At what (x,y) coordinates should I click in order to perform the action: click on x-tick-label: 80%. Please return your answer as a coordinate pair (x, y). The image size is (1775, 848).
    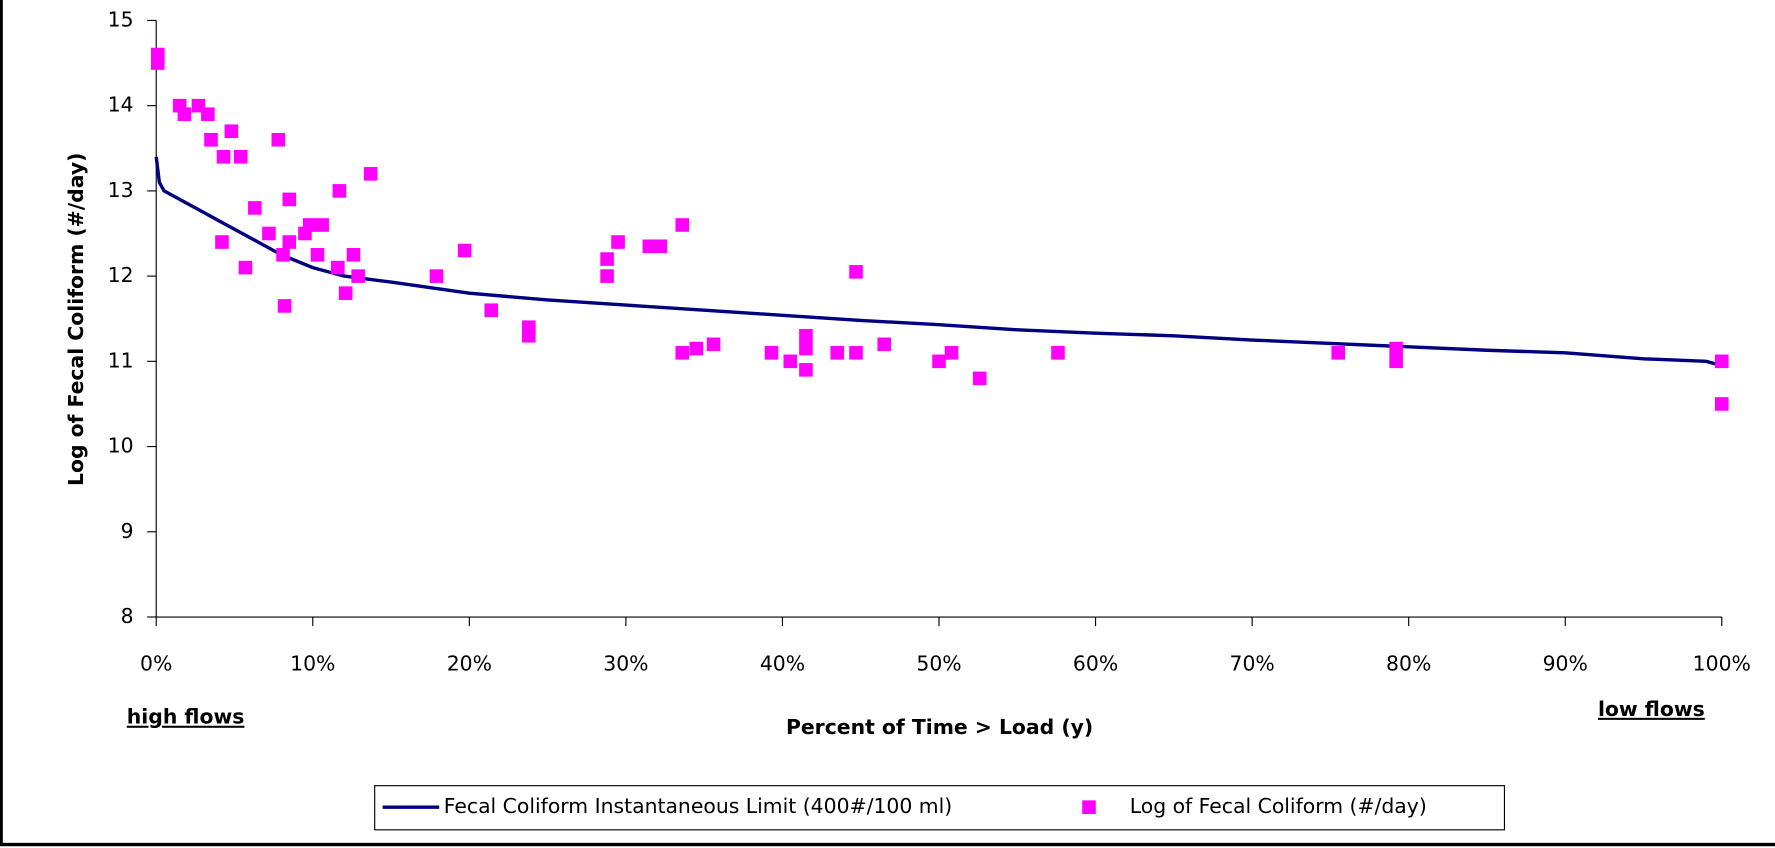
    Looking at the image, I should click on (1408, 664).